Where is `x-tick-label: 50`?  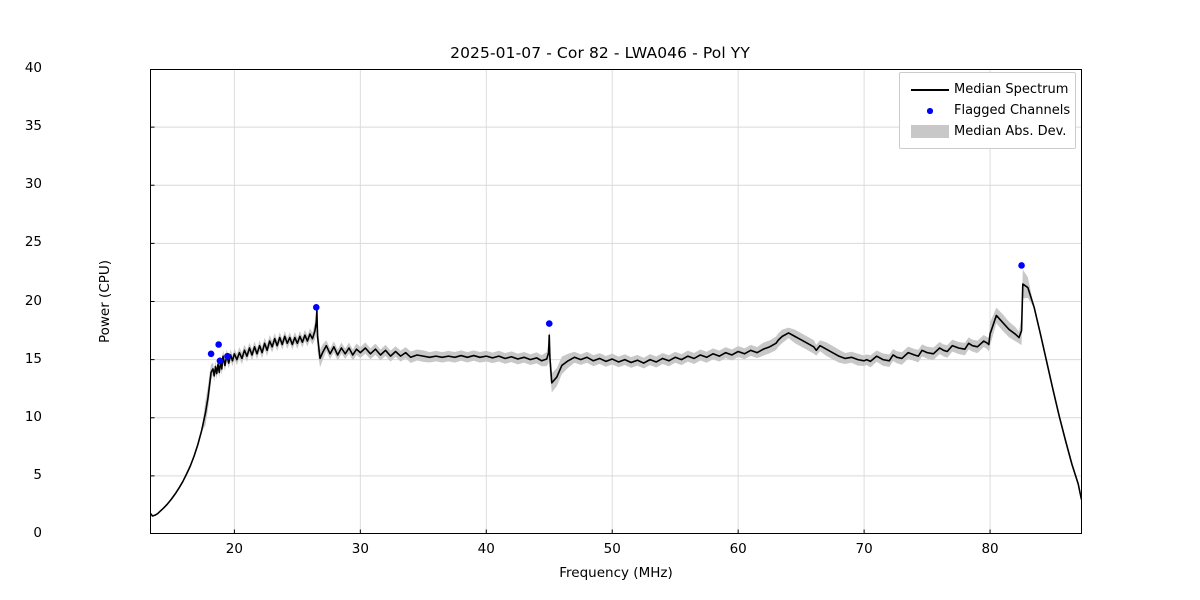
x-tick-label: 50 is located at coordinates (612, 549).